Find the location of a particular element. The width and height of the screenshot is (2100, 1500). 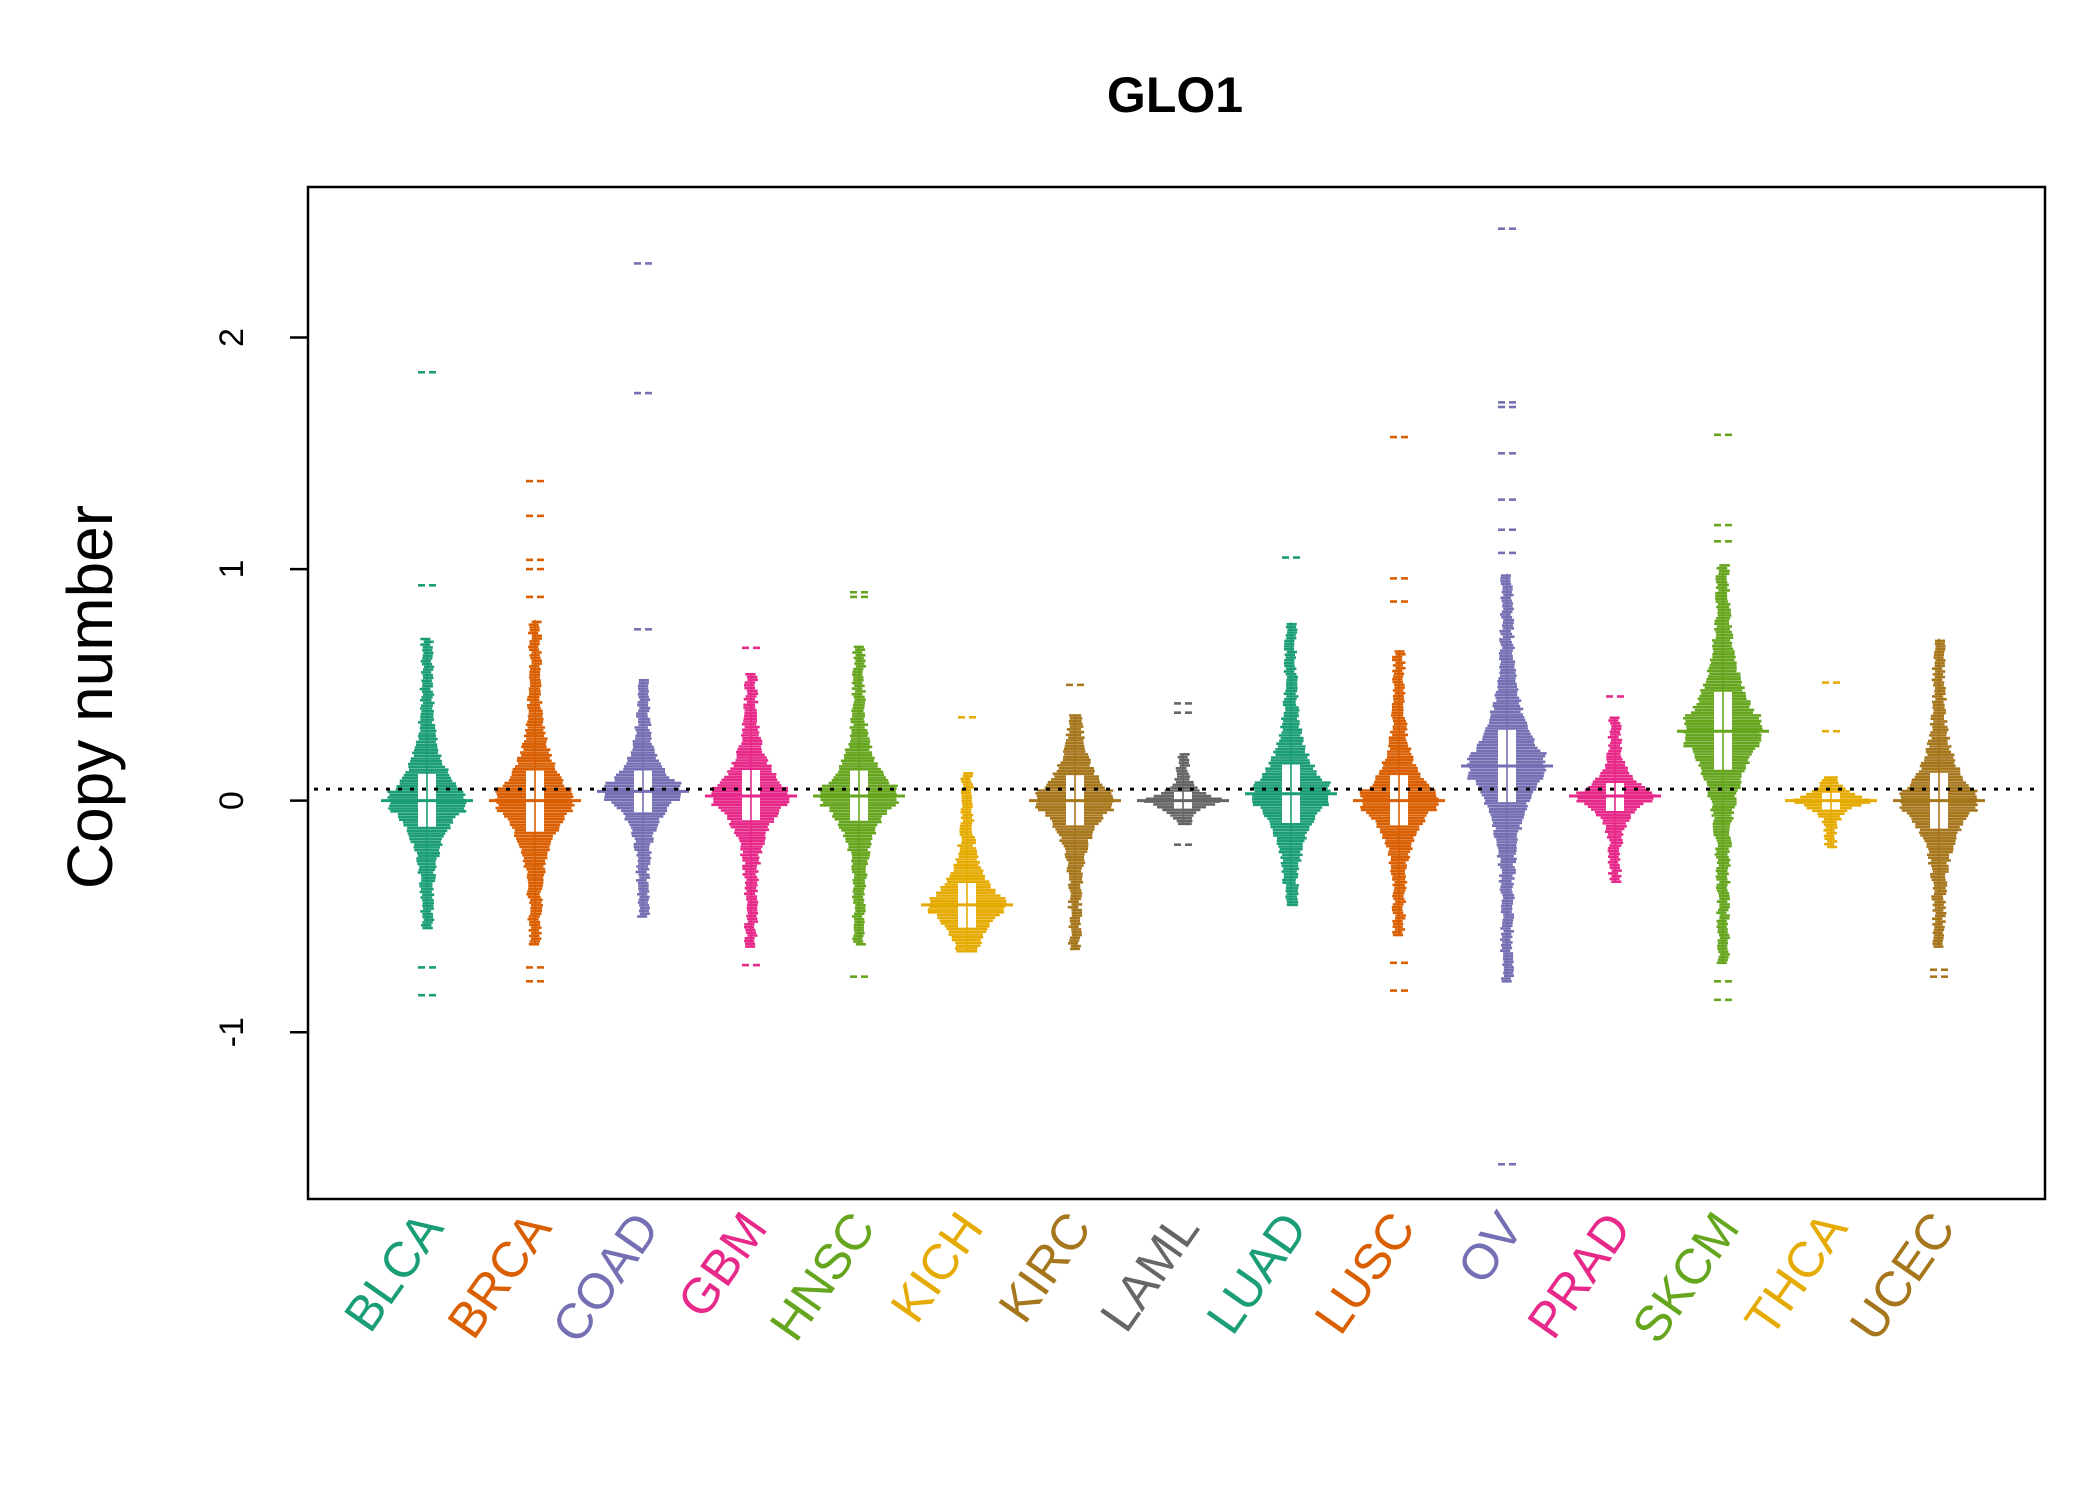

x-tick-label-brca: BRCA is located at coordinates (499, 1275).